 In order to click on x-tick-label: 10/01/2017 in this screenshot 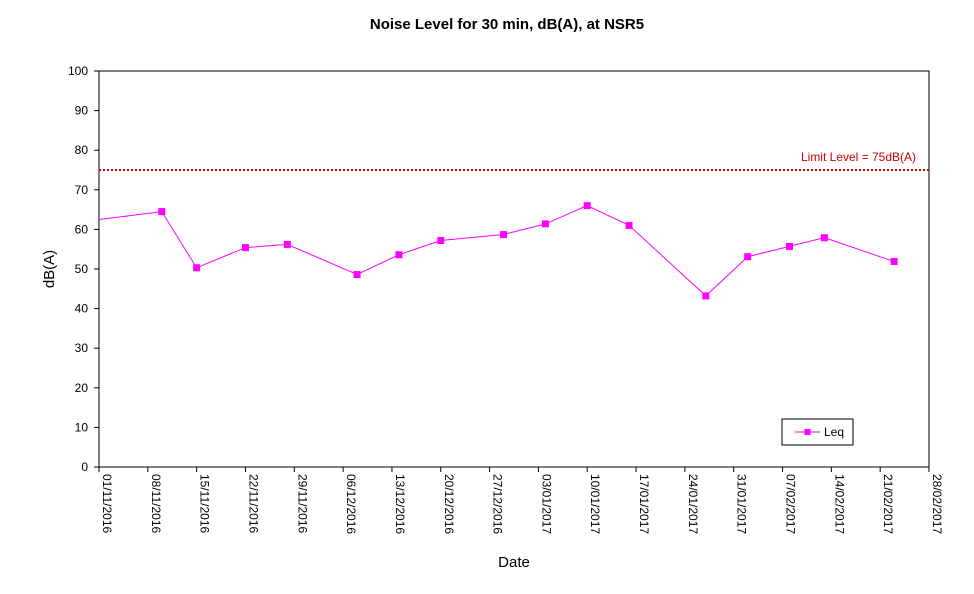, I will do `click(595, 504)`.